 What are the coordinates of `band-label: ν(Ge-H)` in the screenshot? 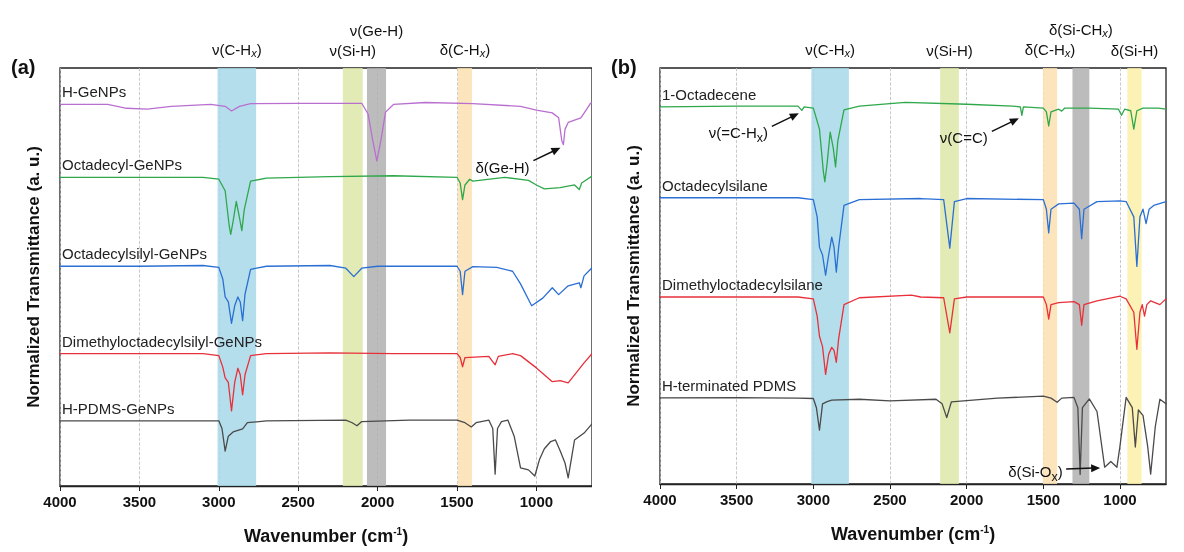 It's located at (376, 30).